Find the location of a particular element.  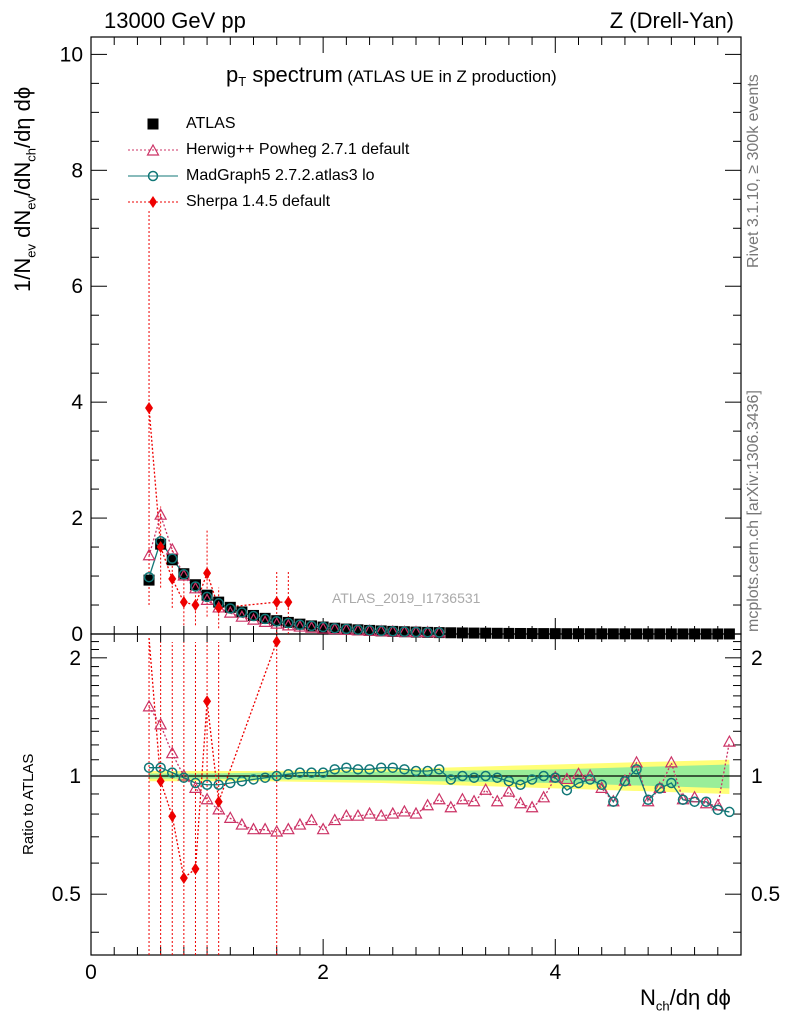

energy-label: 13000 GeV pp is located at coordinates (175, 20).